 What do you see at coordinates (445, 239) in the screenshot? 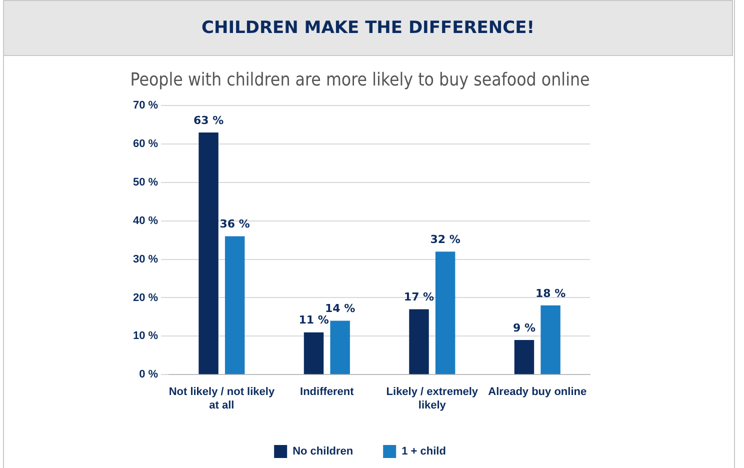
I see `data-label: 32 %` at bounding box center [445, 239].